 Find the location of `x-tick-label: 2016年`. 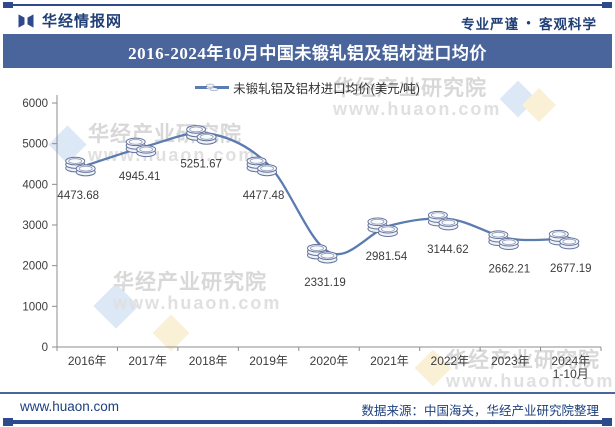

x-tick-label: 2016年 is located at coordinates (87, 361).